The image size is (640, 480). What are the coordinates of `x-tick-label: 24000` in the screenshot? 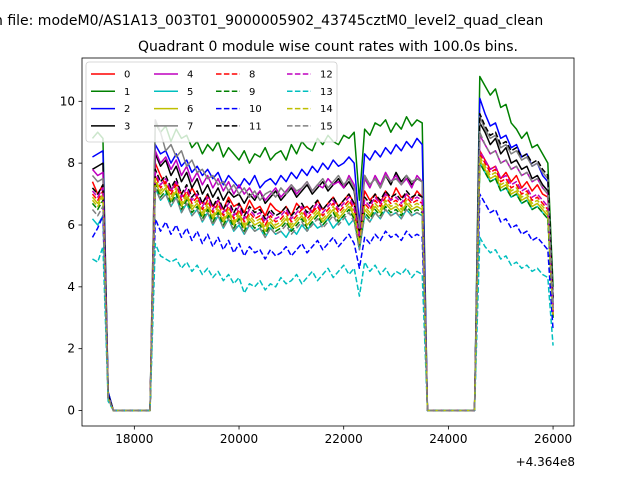 It's located at (448, 439).